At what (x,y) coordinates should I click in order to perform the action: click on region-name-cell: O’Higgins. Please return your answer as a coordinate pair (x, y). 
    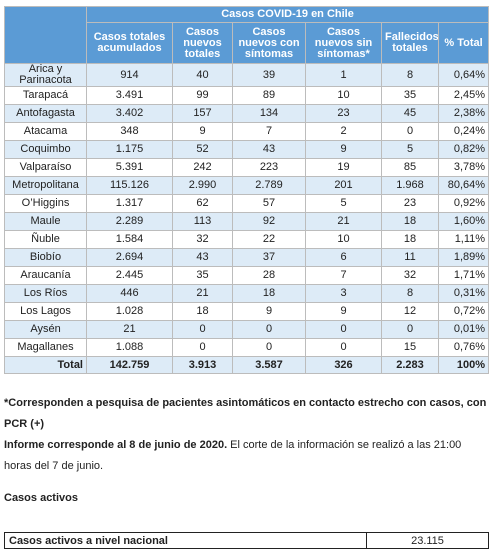
    Looking at the image, I should click on (45, 203).